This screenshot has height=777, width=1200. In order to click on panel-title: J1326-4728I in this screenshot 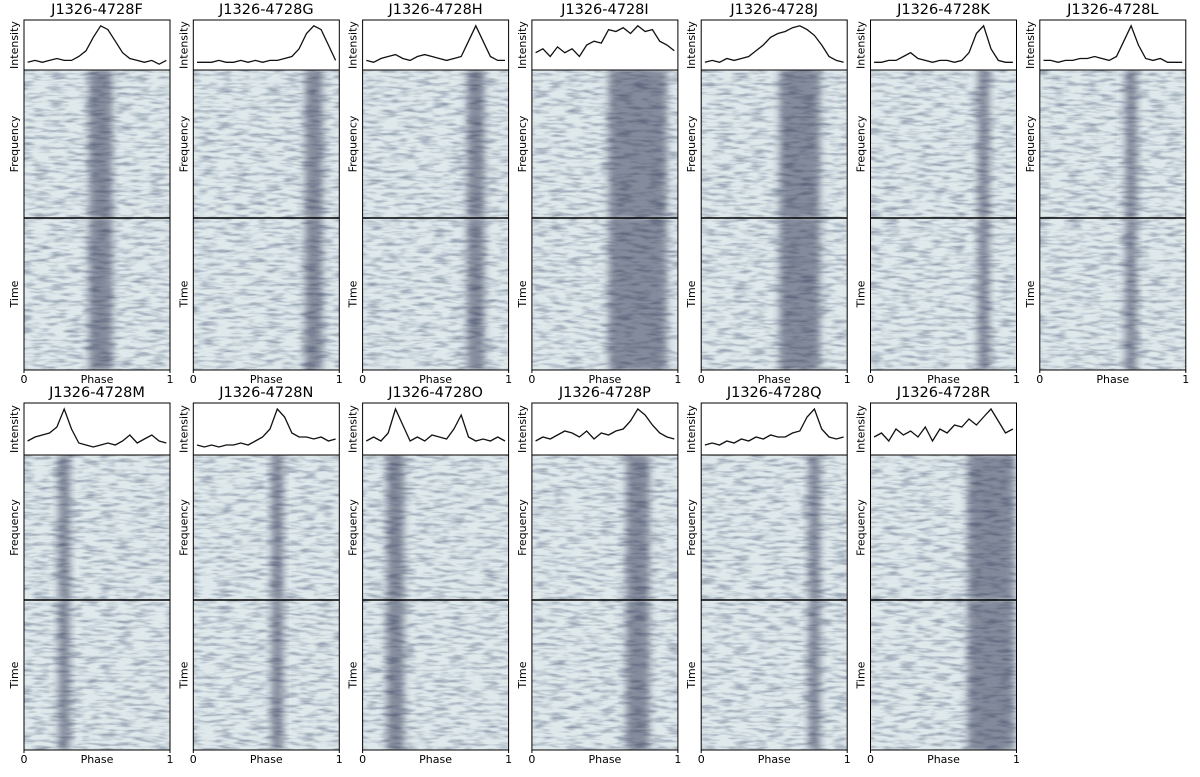, I will do `click(604, 10)`.